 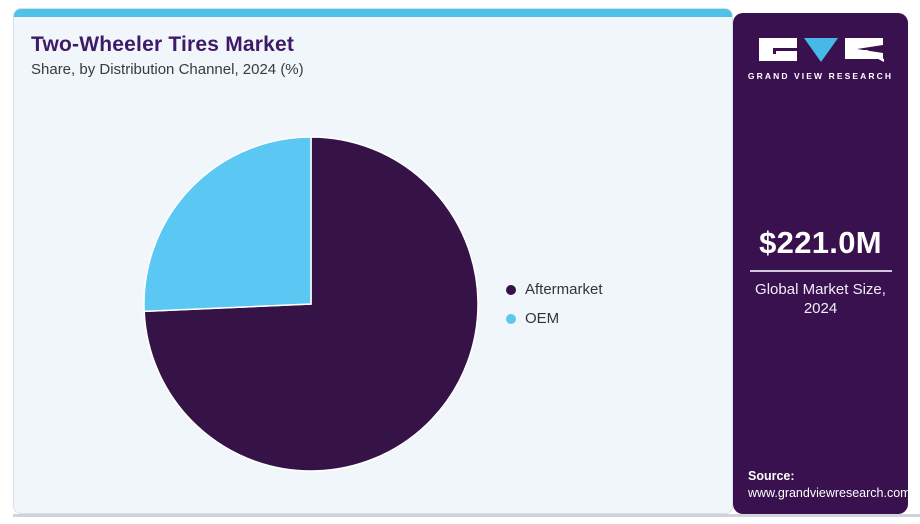 I want to click on source-url: www.grandviewresearch.com, so click(x=829, y=493).